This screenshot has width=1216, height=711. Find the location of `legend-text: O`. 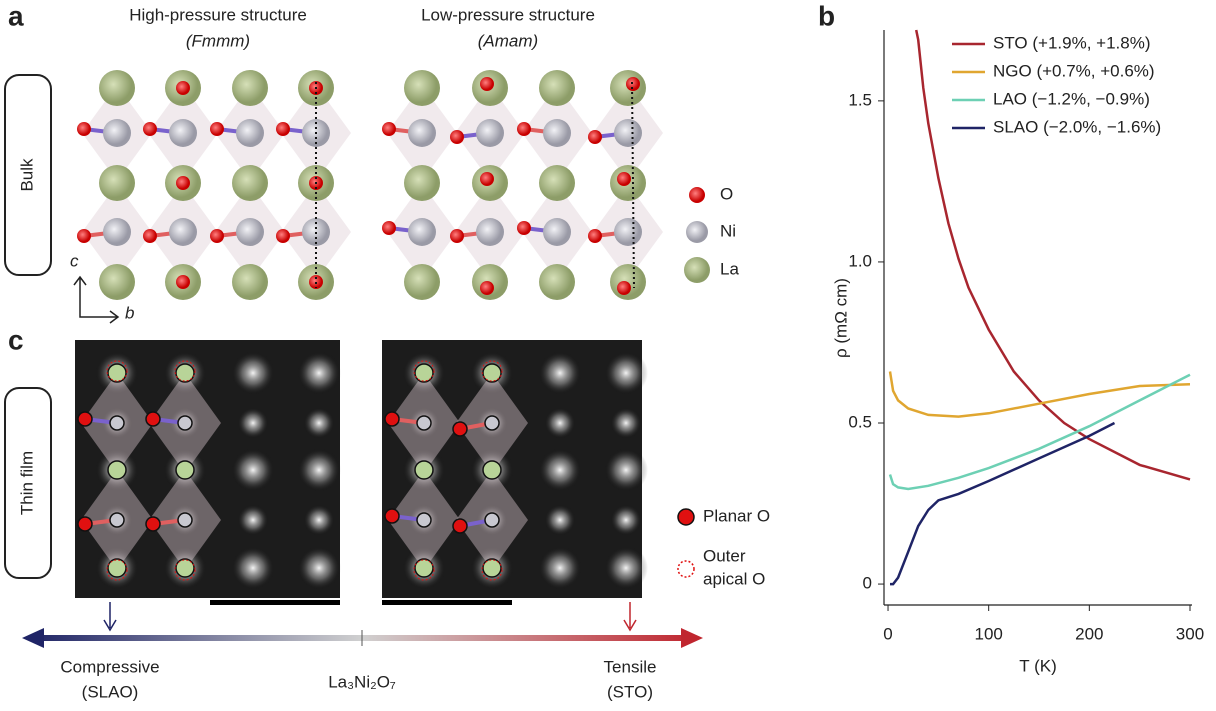

legend-text: O is located at coordinates (726, 193).